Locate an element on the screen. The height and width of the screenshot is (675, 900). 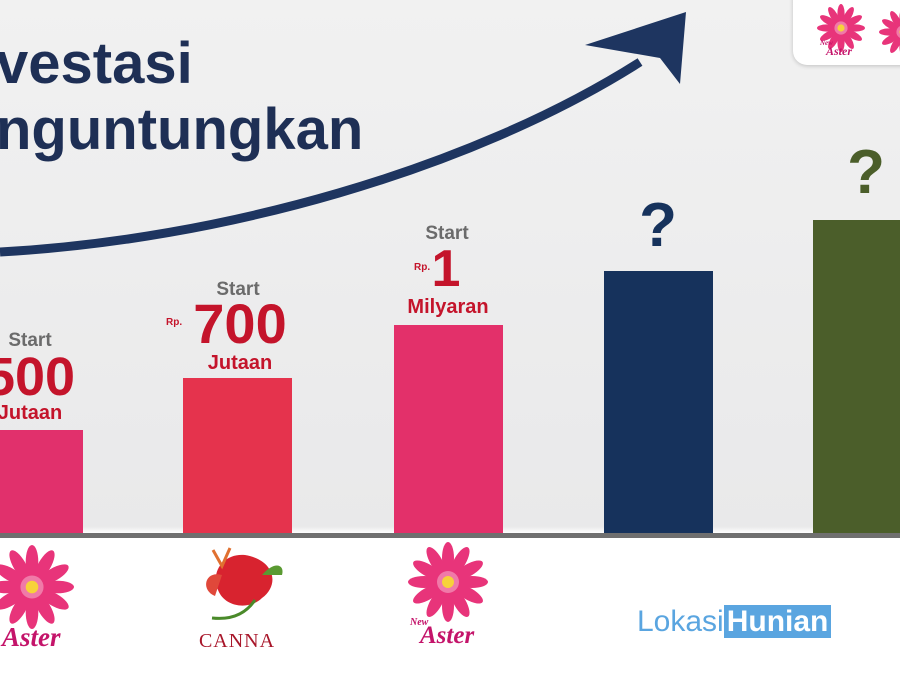
watermark: Lokasi Hunian is located at coordinates (734, 622).